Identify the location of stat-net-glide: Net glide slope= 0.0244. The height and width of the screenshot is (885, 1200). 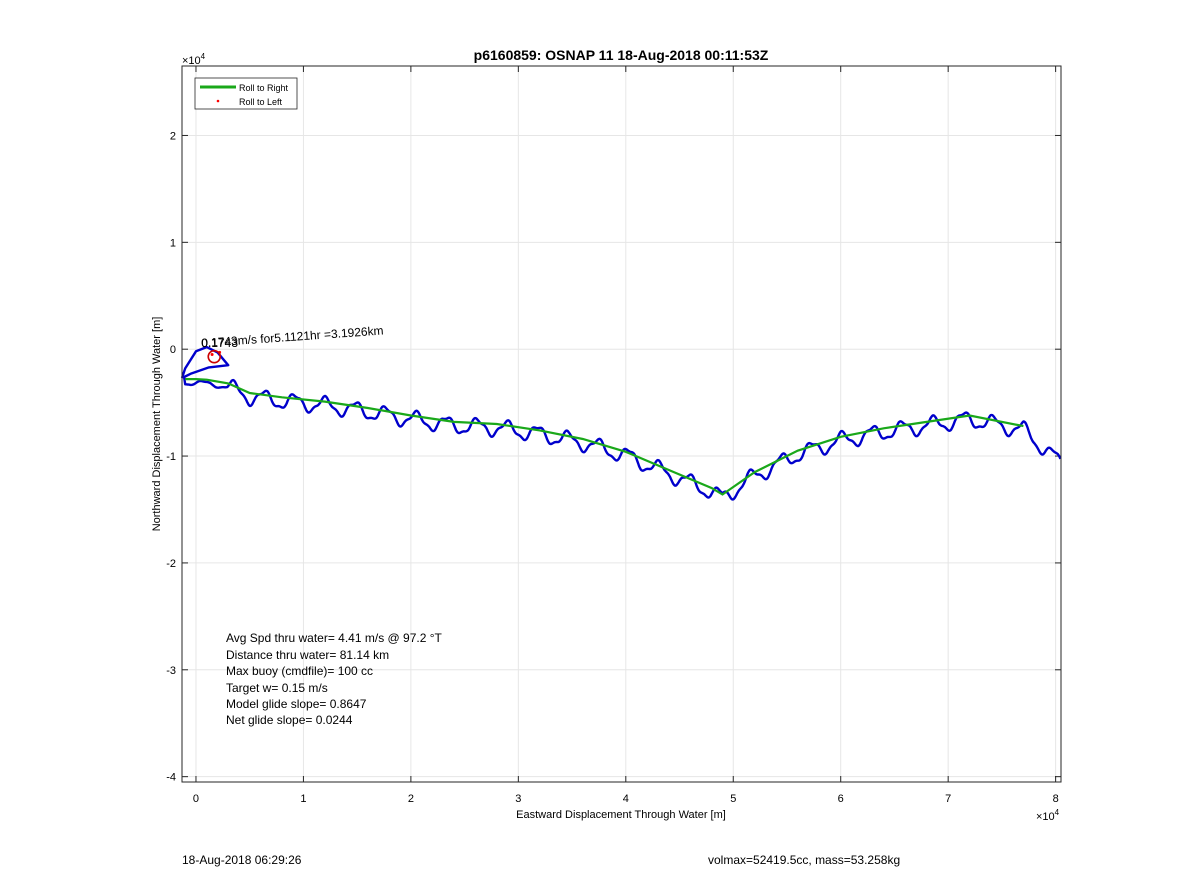
(289, 720).